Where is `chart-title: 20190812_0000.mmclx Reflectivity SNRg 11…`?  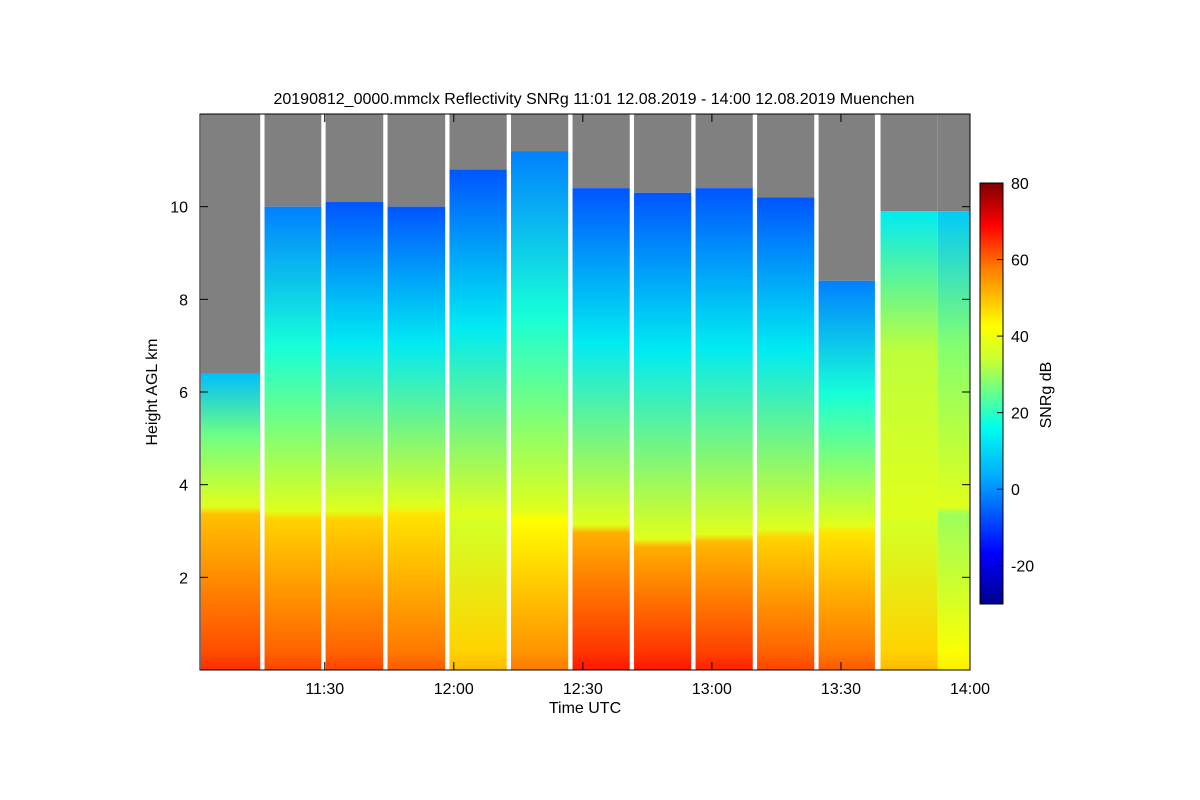 chart-title: 20190812_0000.mmclx Reflectivity SNRg 11… is located at coordinates (593, 99).